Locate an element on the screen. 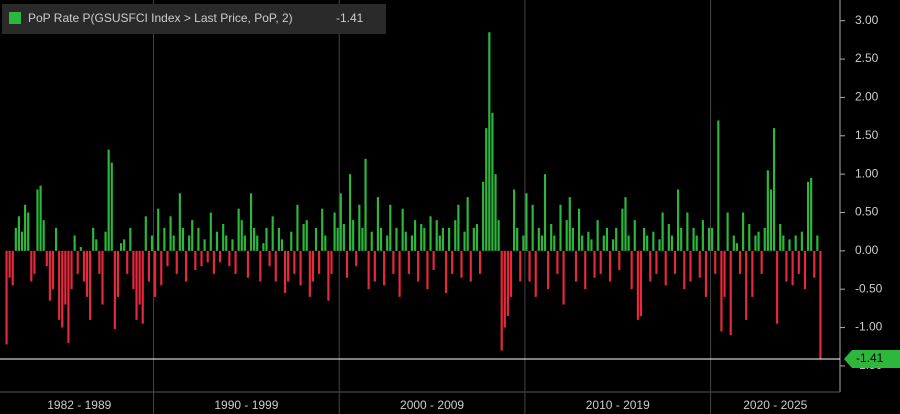 The height and width of the screenshot is (414, 900). x-group-label: 1990 - 1999 is located at coordinates (246, 405).